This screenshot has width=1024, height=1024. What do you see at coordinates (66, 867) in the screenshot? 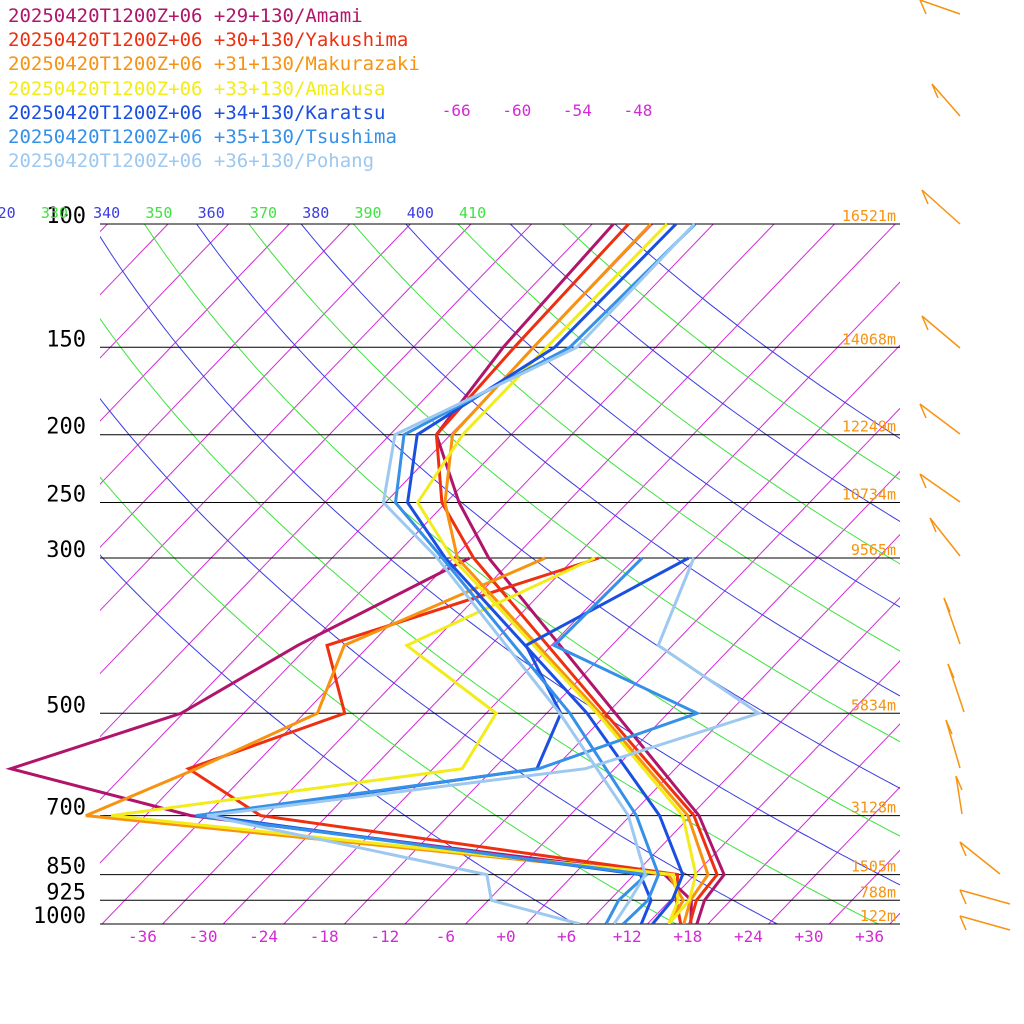
I see `pressure-label: 850` at bounding box center [66, 867].